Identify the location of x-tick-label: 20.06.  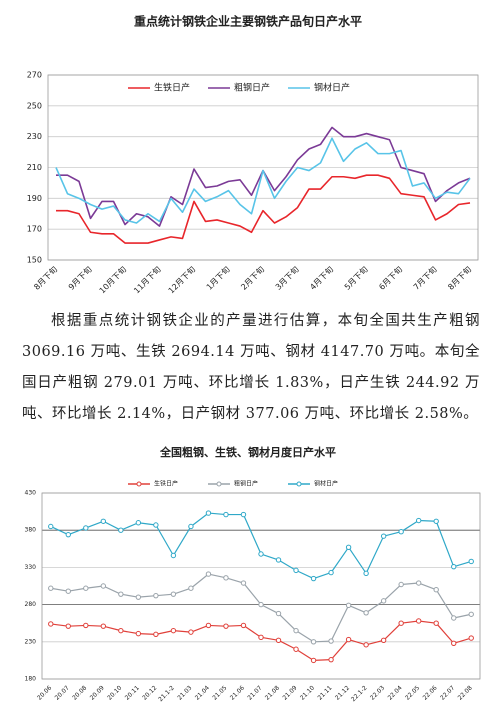
(44, 692).